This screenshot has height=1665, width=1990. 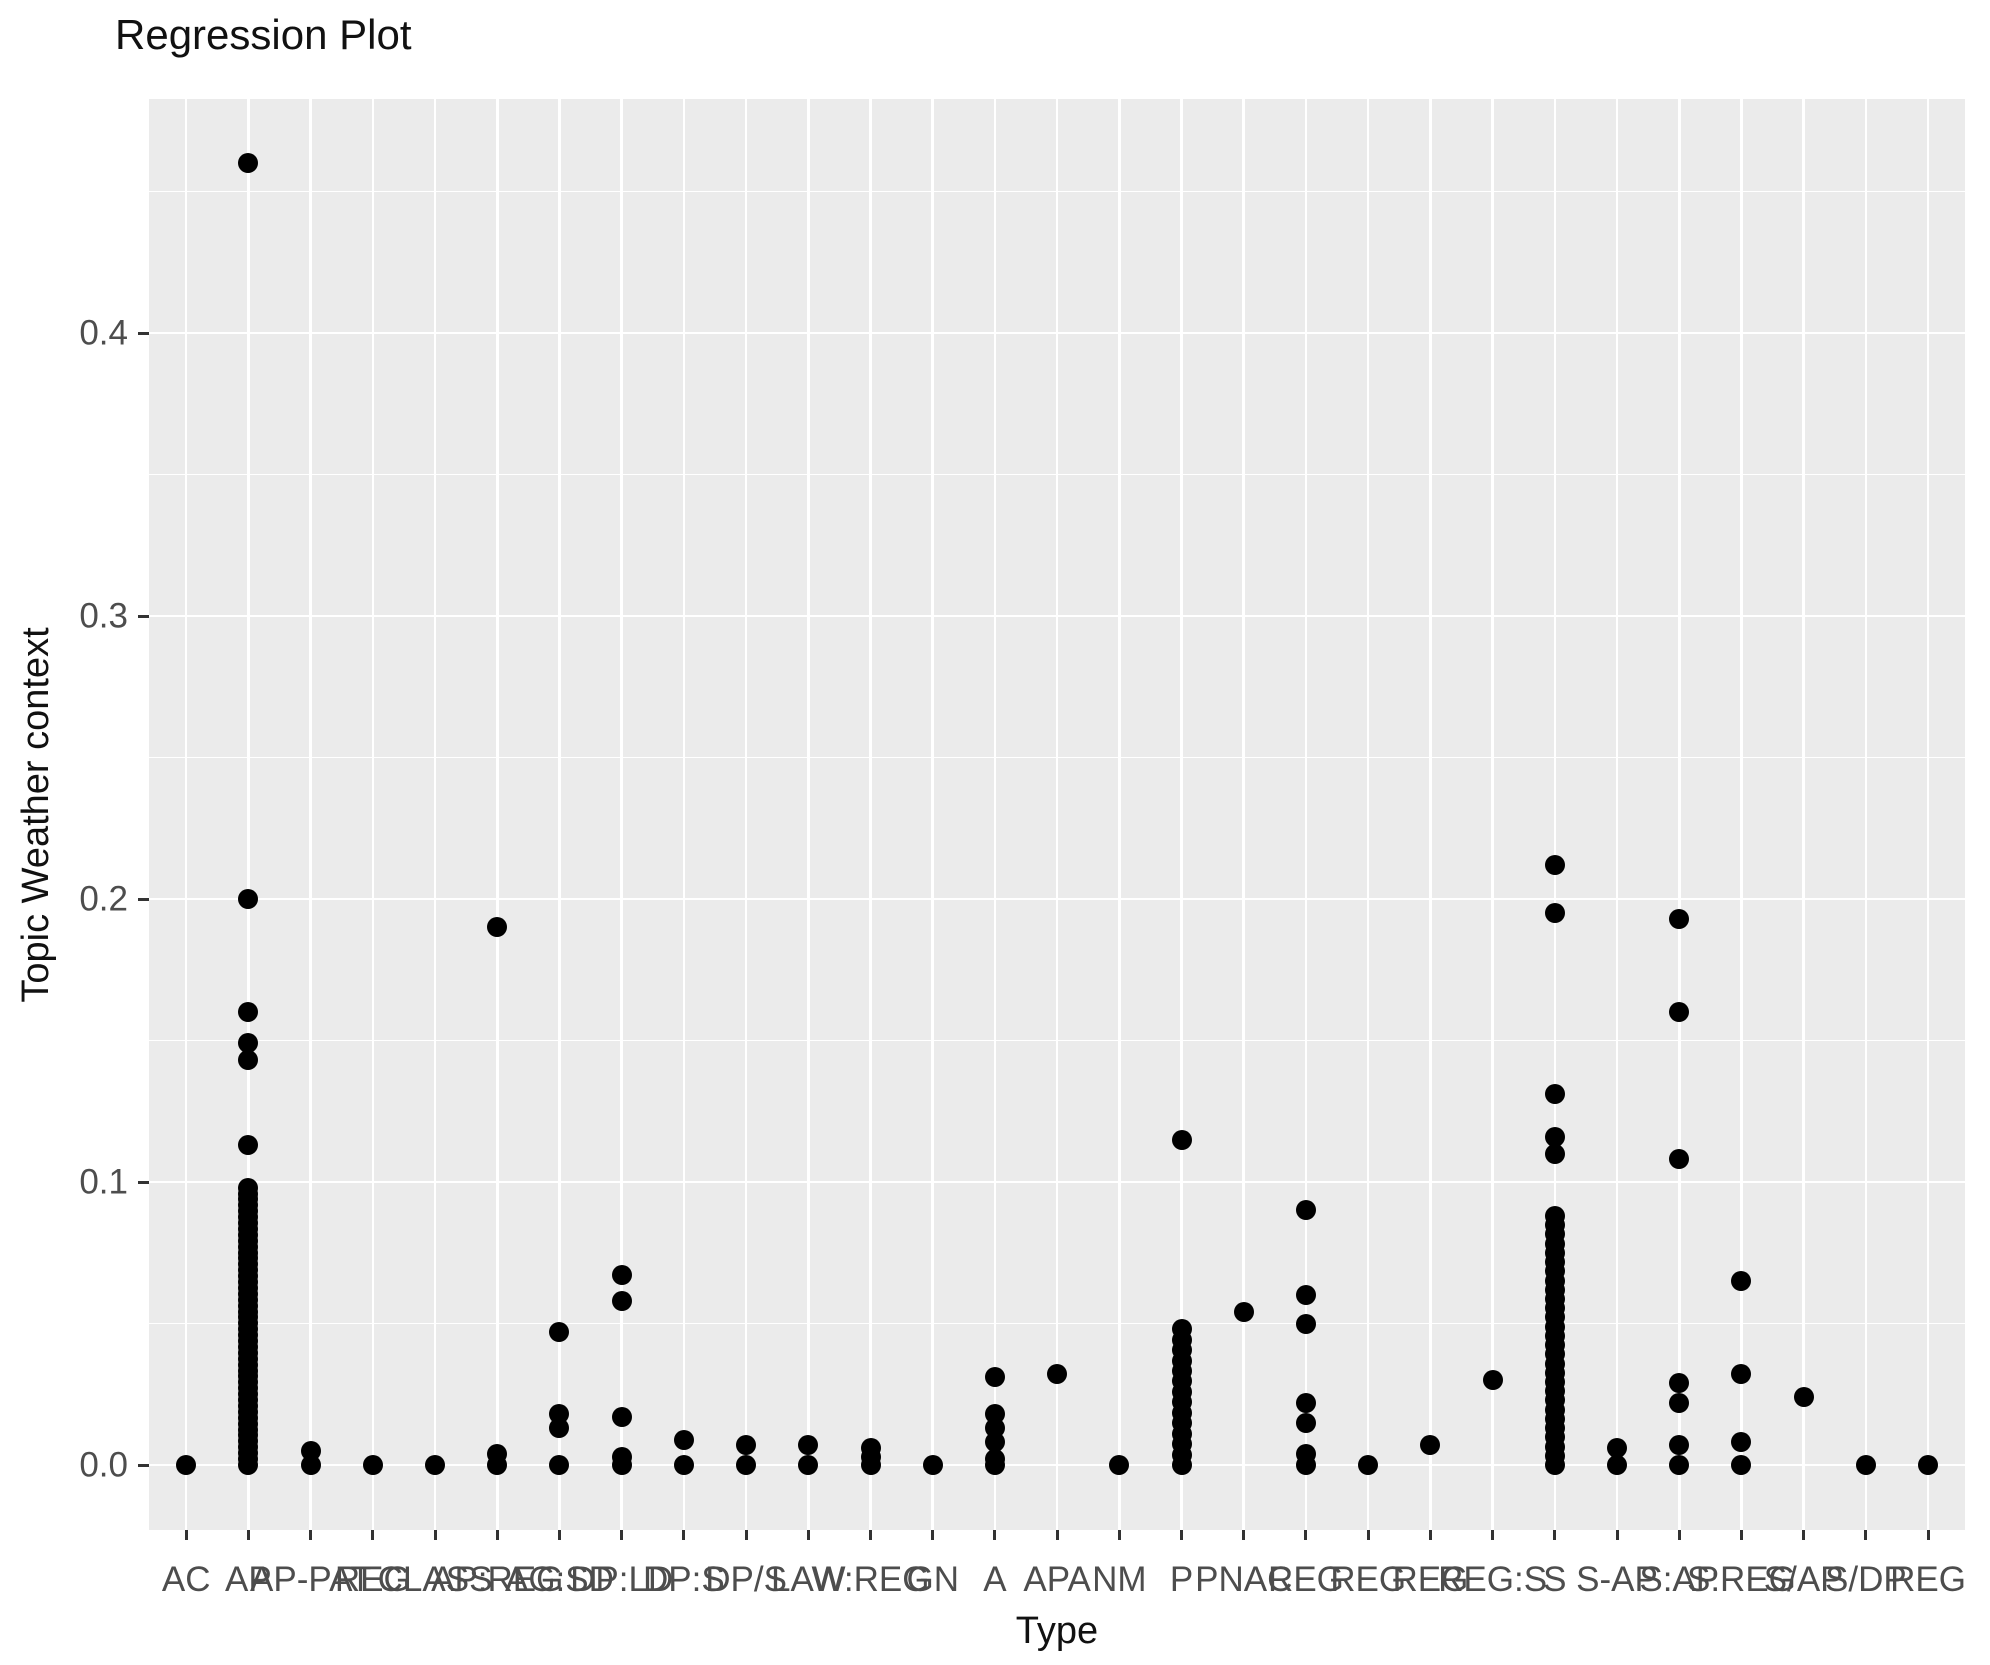 I want to click on x-tick-label: S/AP, so click(x=1803, y=1579).